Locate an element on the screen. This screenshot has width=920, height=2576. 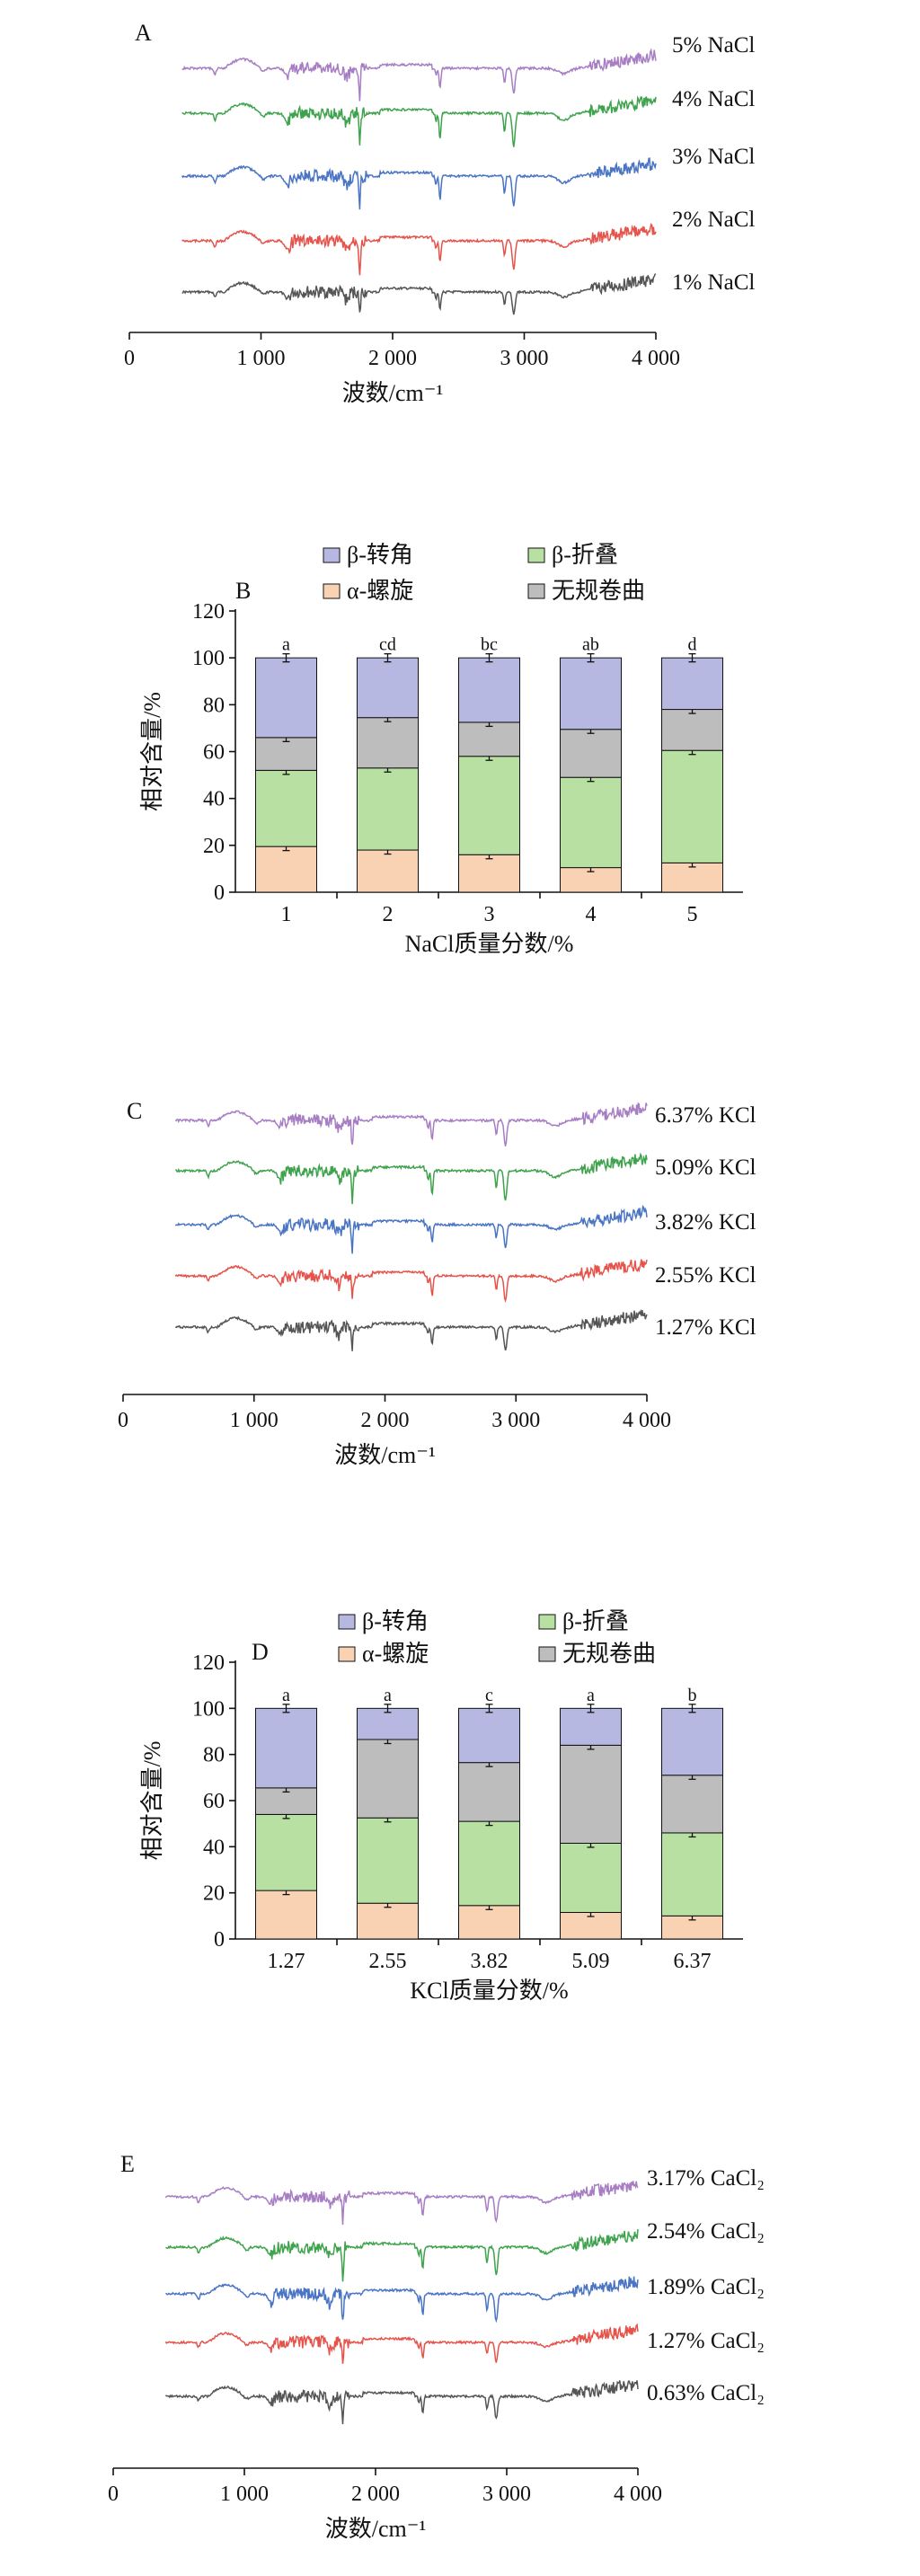
x-tick-label: 2.55 is located at coordinates (388, 1961).